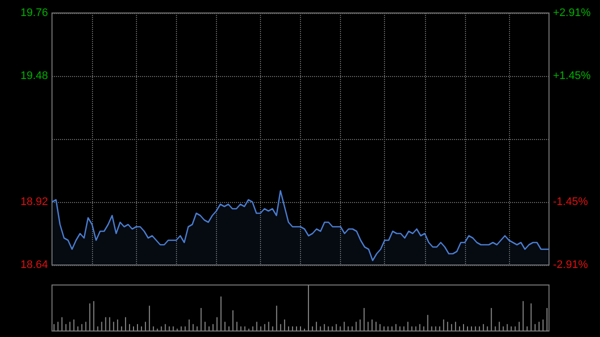 Image resolution: width=600 pixels, height=337 pixels. Describe the element at coordinates (570, 265) in the screenshot. I see `y2-tick-label: -2.91%` at that location.